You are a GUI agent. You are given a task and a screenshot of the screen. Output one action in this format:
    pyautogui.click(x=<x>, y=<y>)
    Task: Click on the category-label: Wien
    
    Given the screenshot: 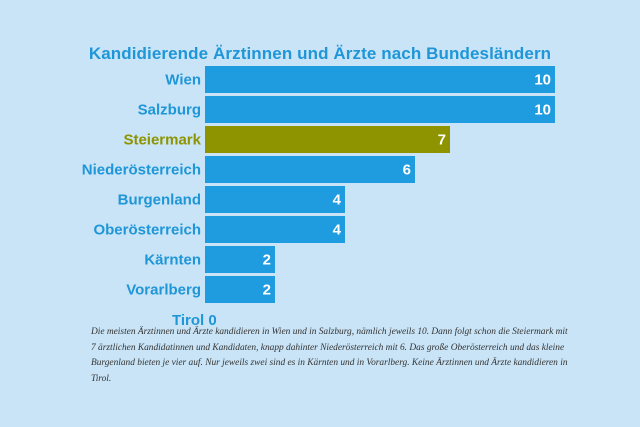 What is the action you would take?
    pyautogui.click(x=183, y=80)
    